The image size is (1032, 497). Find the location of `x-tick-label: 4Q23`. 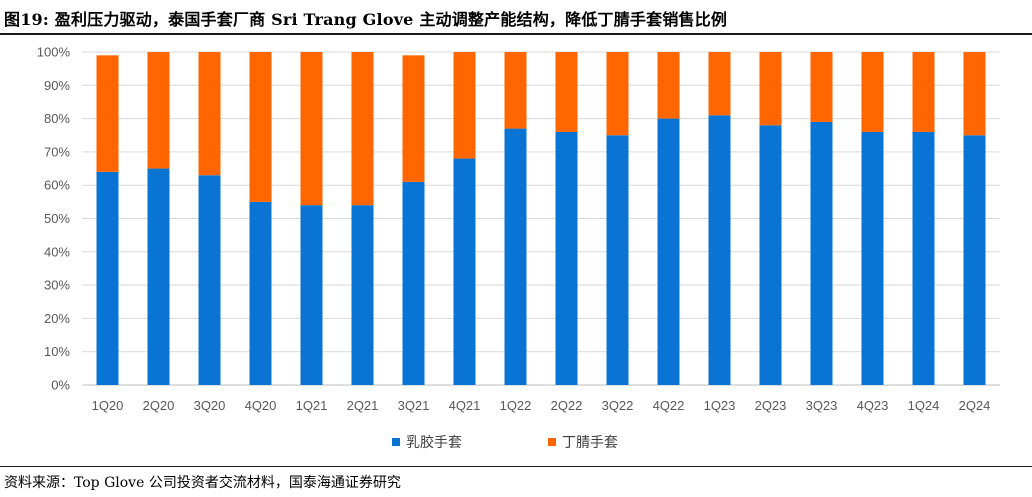

x-tick-label: 4Q23 is located at coordinates (873, 405).